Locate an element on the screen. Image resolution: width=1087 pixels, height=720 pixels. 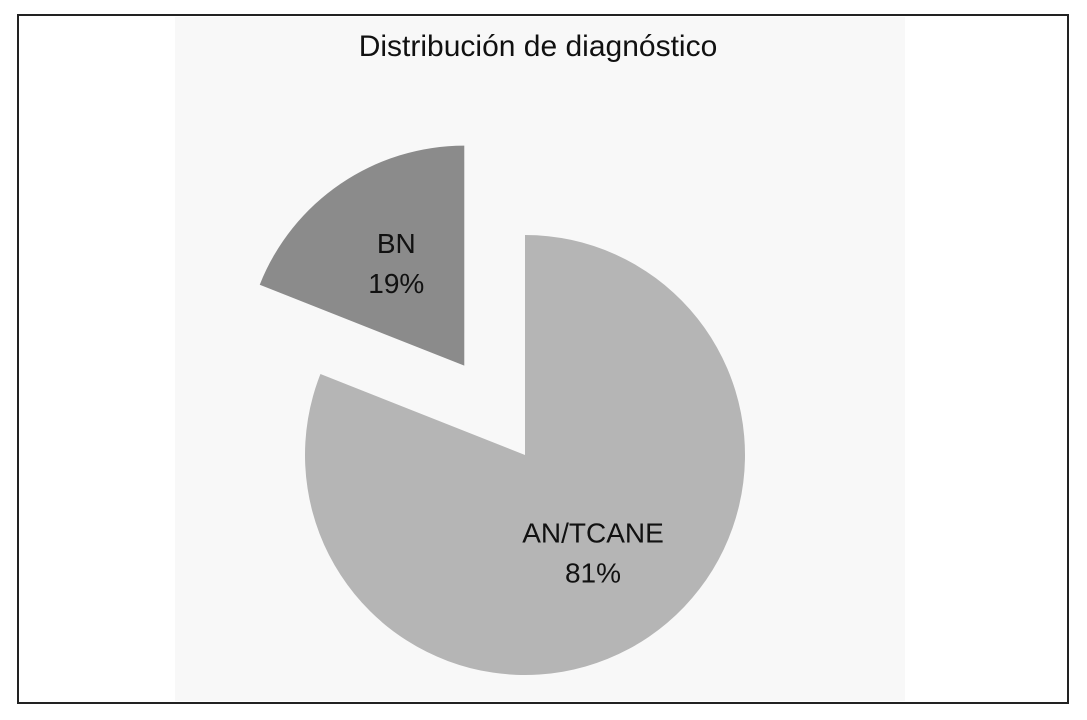
slice-label: BN is located at coordinates (396, 243).